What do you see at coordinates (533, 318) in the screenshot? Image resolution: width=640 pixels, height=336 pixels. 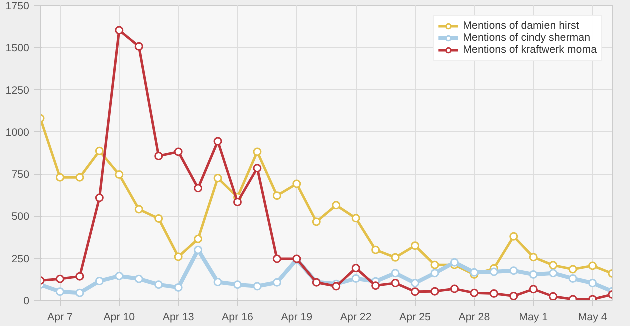 I see `x-tick-label: May 1` at bounding box center [533, 318].